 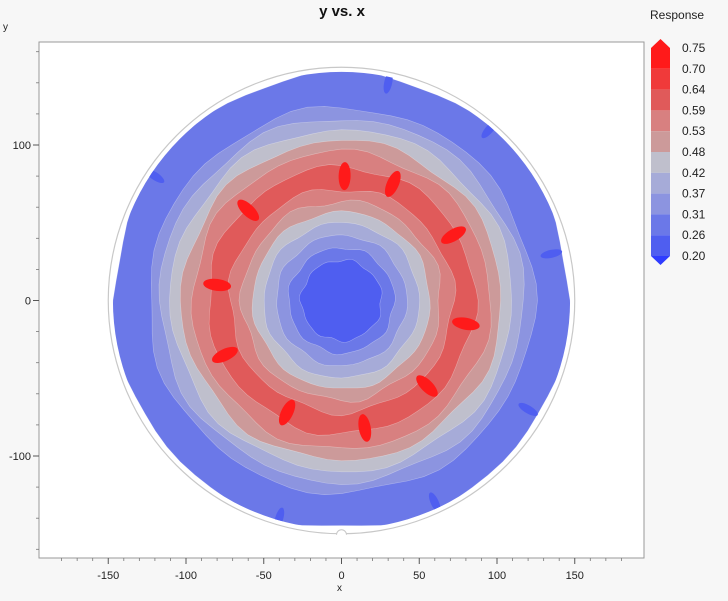 What do you see at coordinates (694, 48) in the screenshot?
I see `legend-label: 0.75` at bounding box center [694, 48].